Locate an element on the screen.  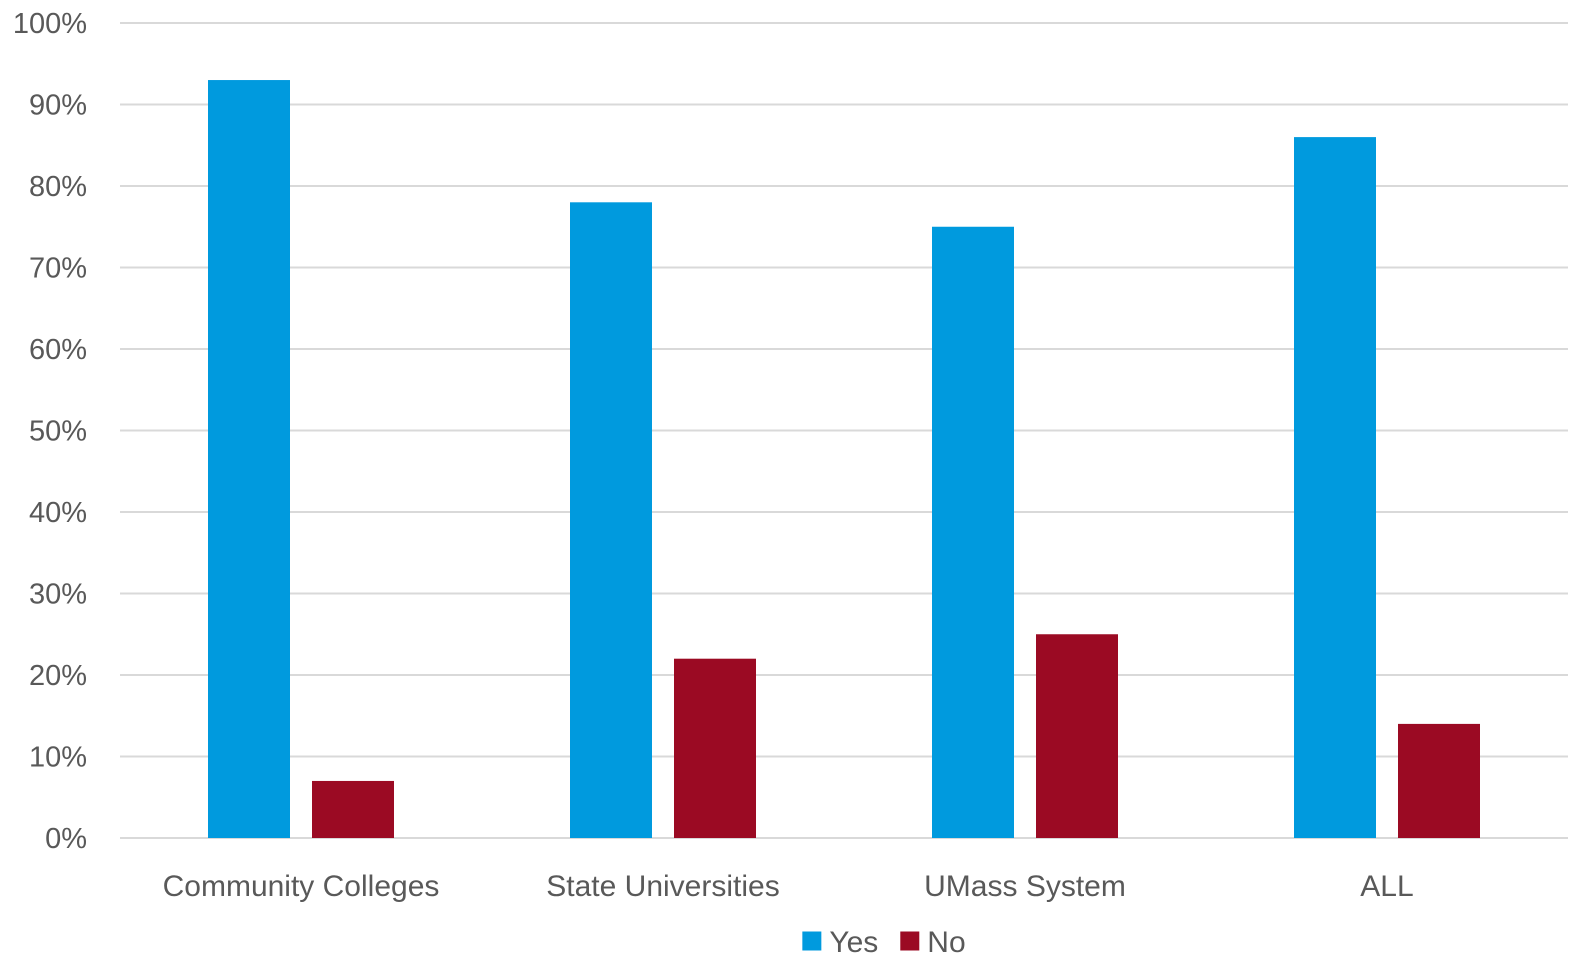
y-tick-label: 20% is located at coordinates (58, 676).